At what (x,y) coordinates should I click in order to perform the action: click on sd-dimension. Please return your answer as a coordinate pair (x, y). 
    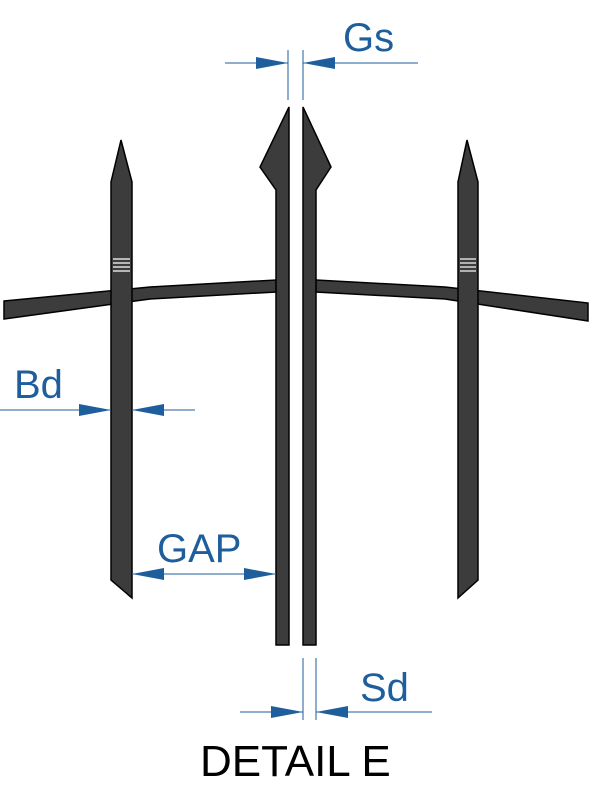
    Looking at the image, I should click on (336, 689).